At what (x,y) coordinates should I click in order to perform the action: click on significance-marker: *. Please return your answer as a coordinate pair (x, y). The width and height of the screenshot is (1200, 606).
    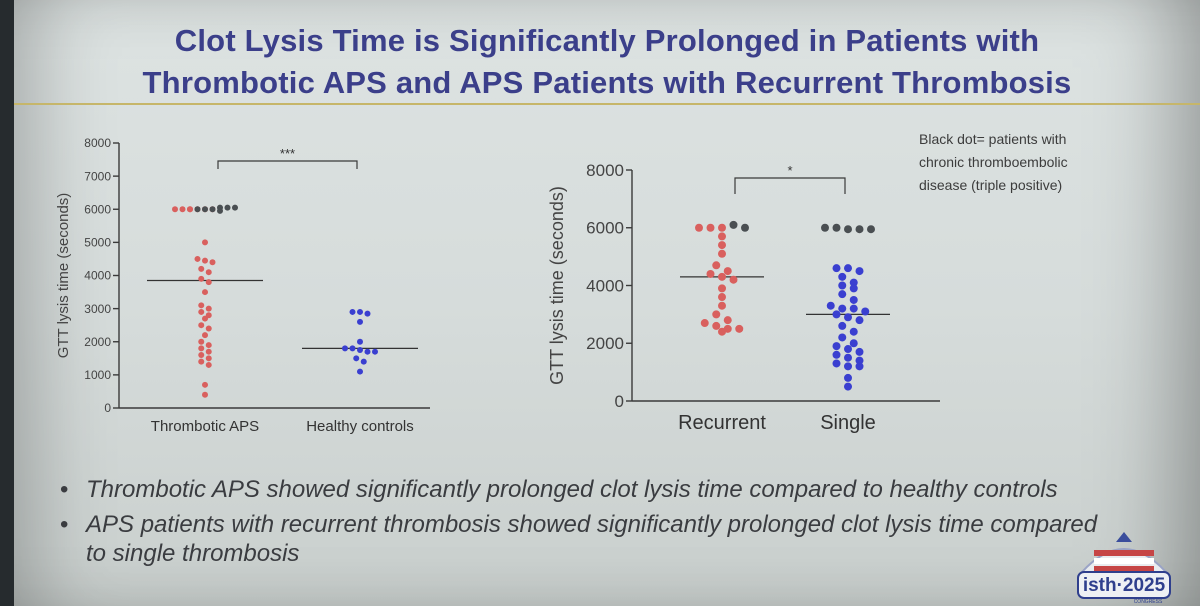
    Looking at the image, I should click on (789, 170).